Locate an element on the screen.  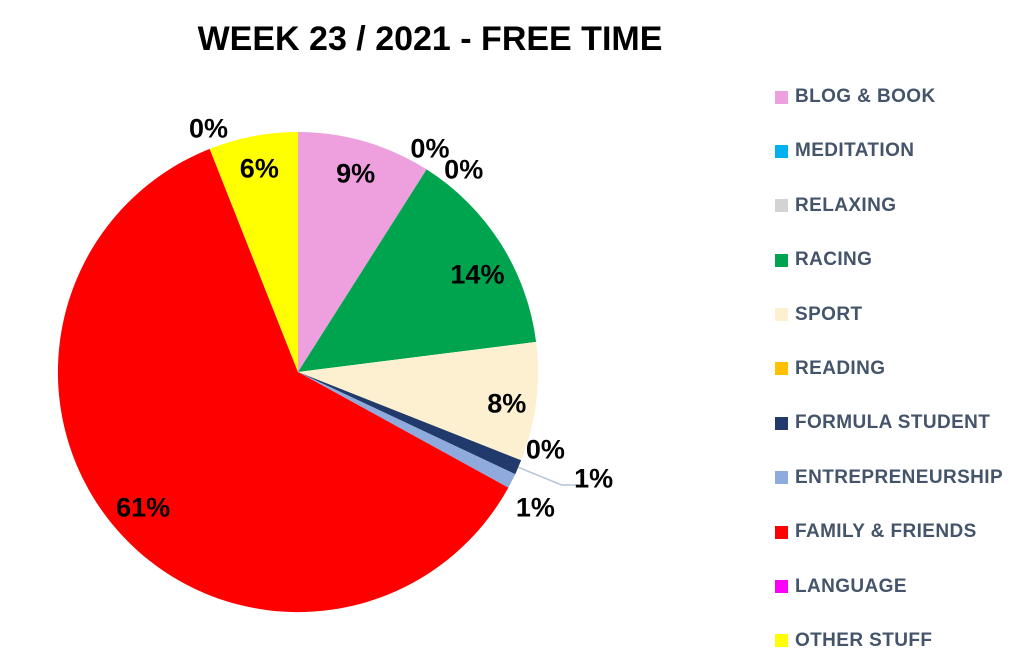
legend-item-family-friends: FAMILY & FRIENDS is located at coordinates (889, 532).